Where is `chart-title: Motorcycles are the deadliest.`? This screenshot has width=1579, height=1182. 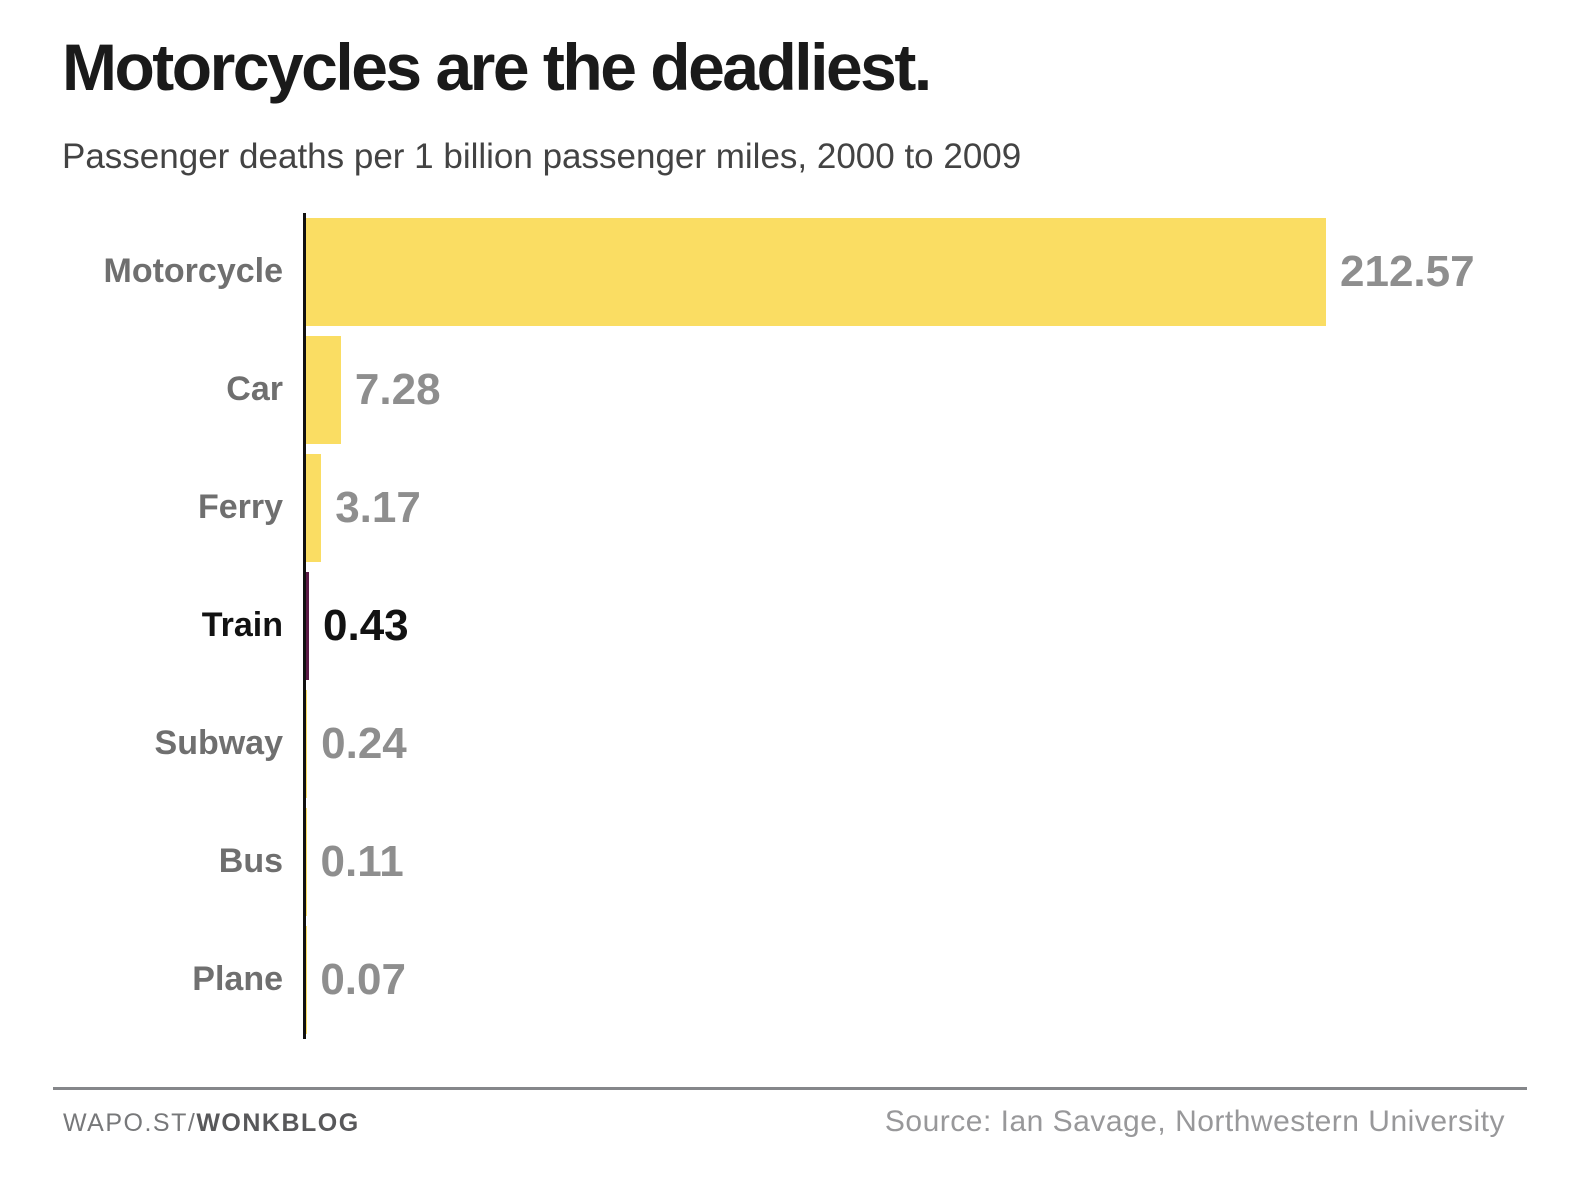 chart-title: Motorcycles are the deadliest. is located at coordinates (497, 67).